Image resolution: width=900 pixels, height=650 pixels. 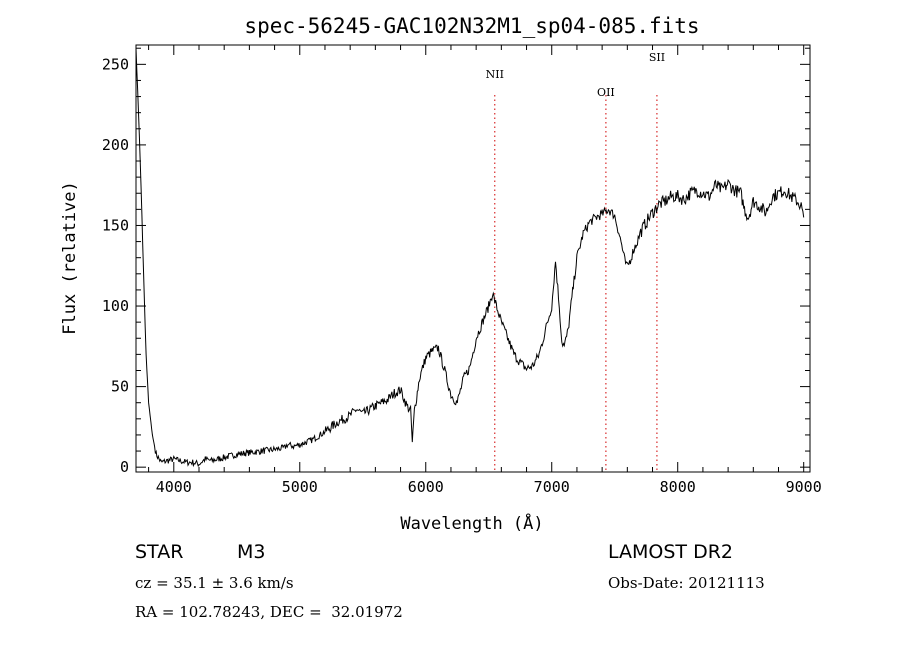 I want to click on emission-line-label: SII, so click(x=657, y=57).